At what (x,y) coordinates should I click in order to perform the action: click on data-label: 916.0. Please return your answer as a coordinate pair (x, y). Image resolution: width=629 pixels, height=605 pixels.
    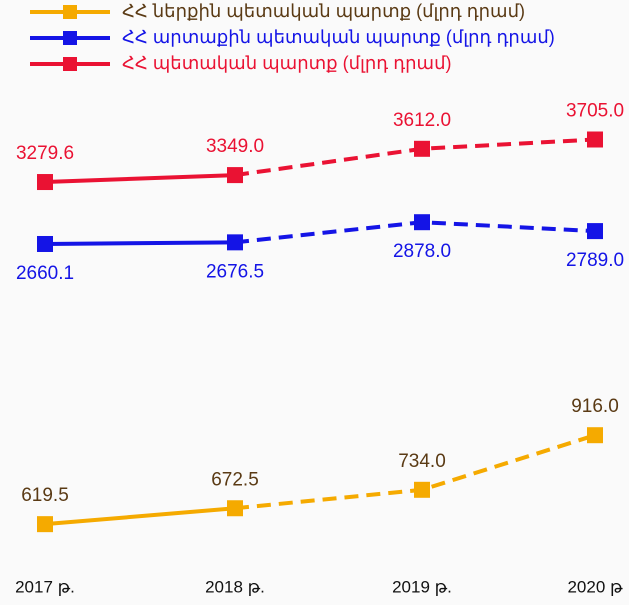
    Looking at the image, I should click on (595, 406).